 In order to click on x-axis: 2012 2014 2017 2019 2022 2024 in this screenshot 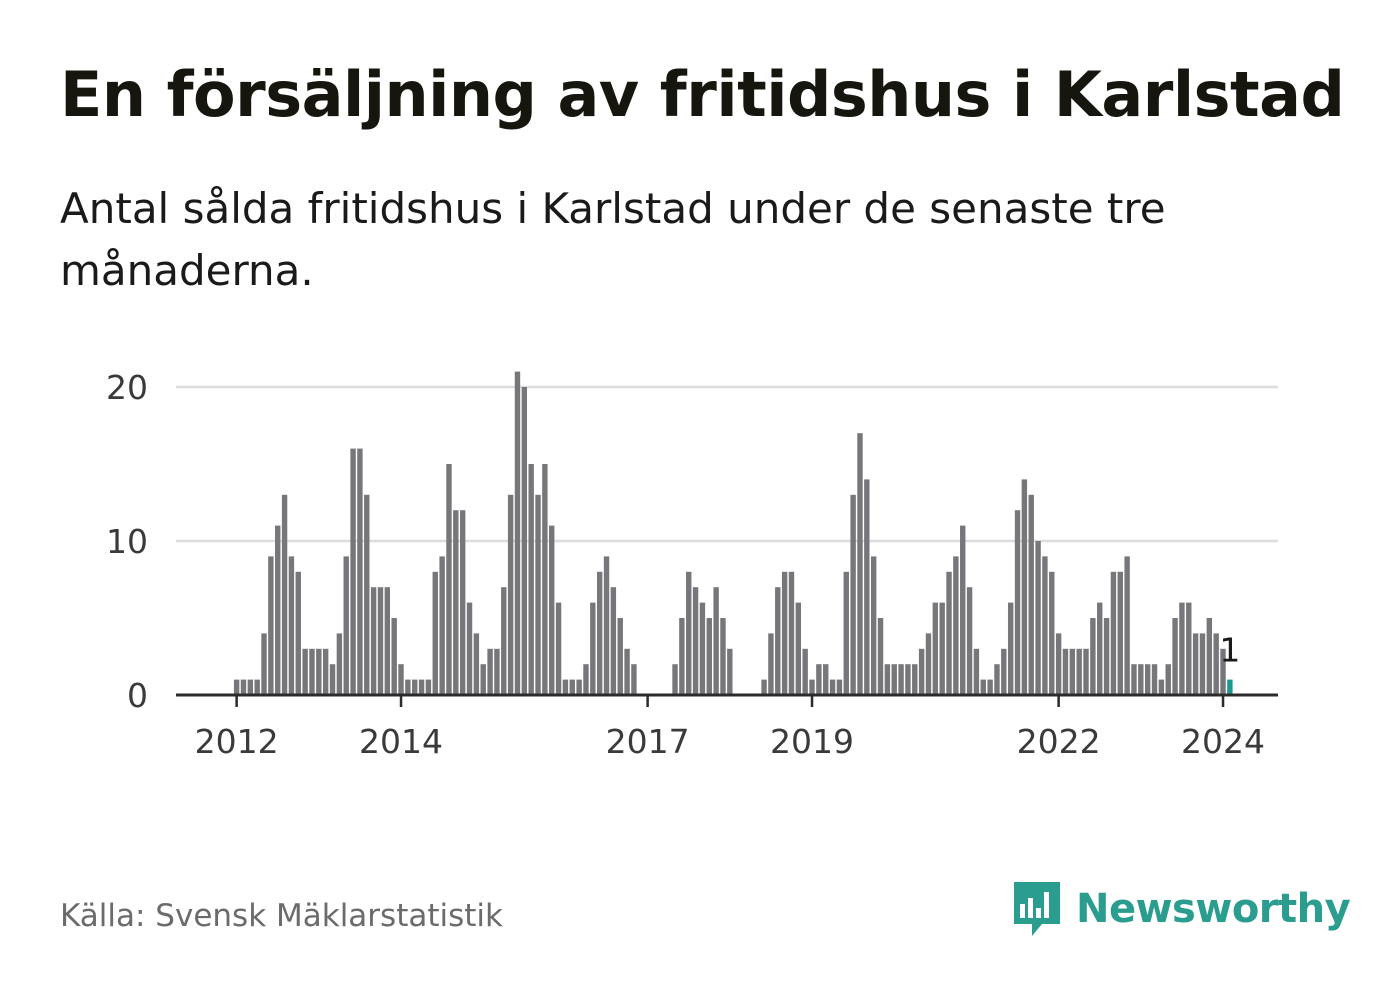, I will do `click(727, 727)`.